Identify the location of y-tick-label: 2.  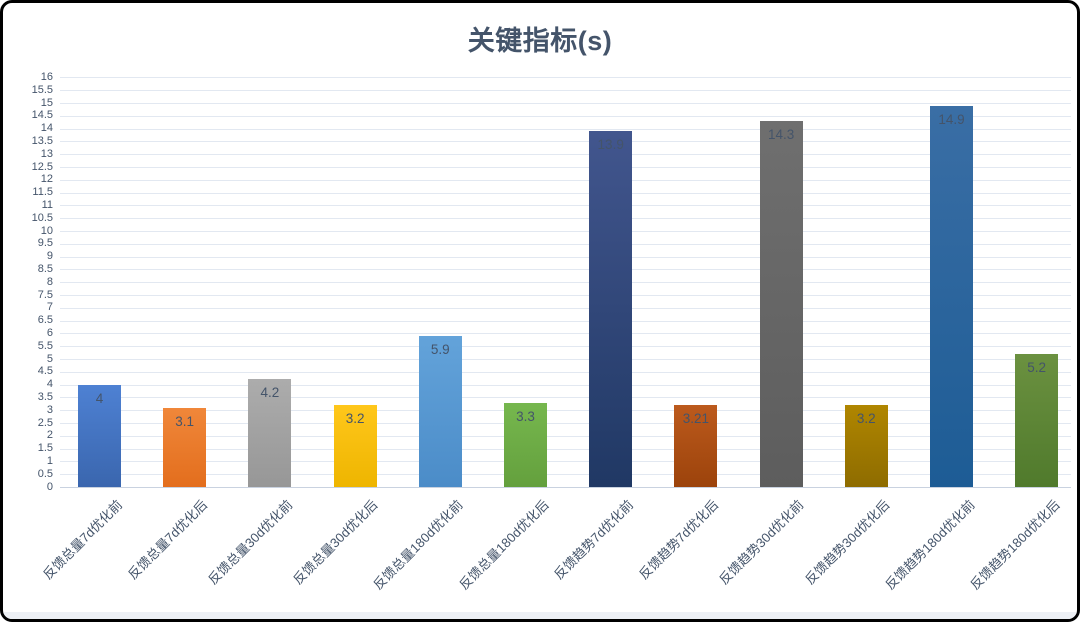
(49, 435).